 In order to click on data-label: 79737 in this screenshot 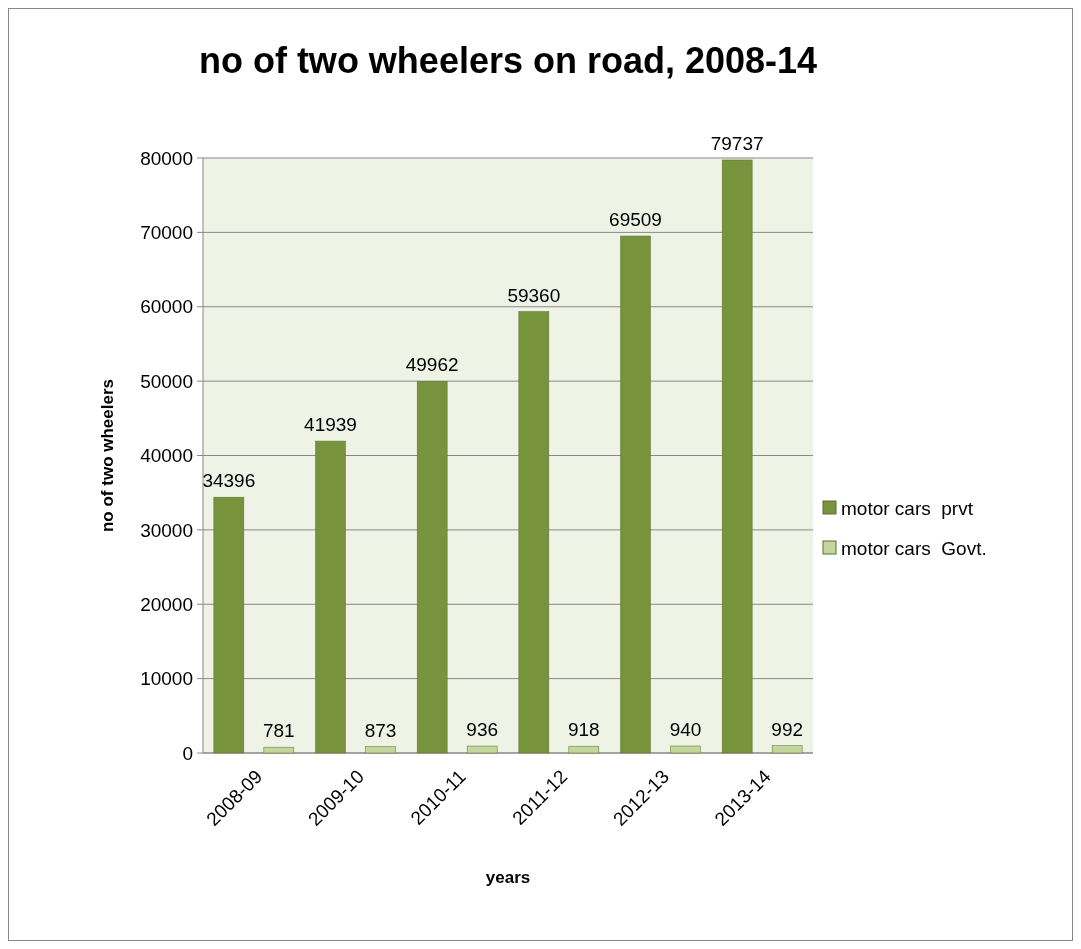, I will do `click(737, 143)`.